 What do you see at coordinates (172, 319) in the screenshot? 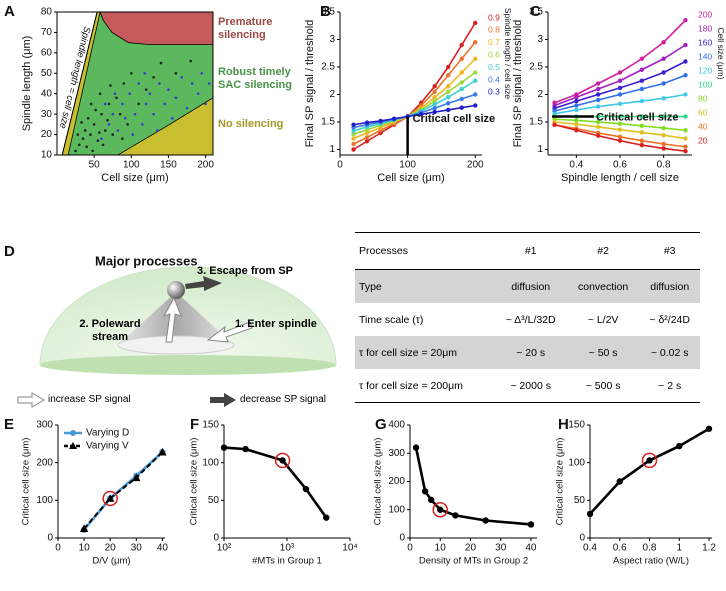
I see `arrow-poleward` at bounding box center [172, 319].